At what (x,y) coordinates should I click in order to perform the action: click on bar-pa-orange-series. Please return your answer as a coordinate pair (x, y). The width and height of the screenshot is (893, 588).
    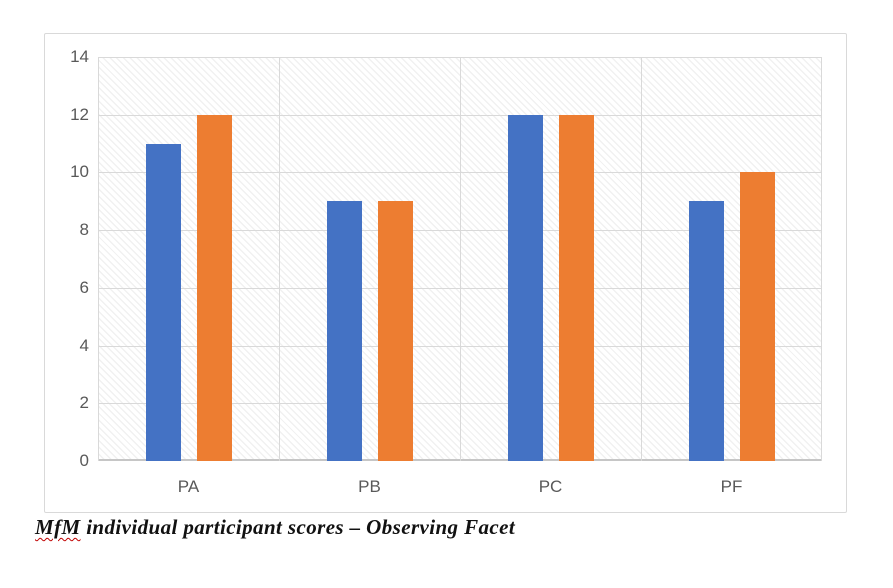
    Looking at the image, I should click on (214, 288).